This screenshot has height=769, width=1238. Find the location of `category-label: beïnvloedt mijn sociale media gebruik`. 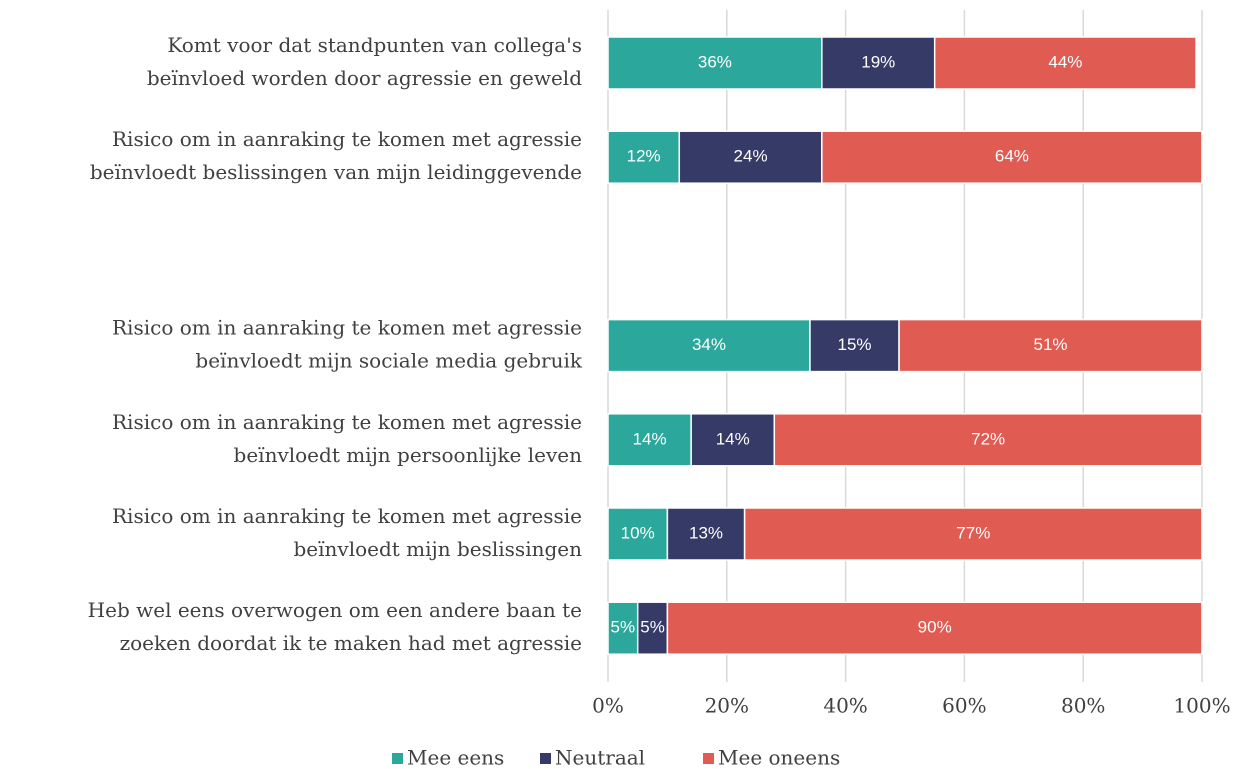

category-label: beïnvloedt mijn sociale media gebruik is located at coordinates (388, 361).